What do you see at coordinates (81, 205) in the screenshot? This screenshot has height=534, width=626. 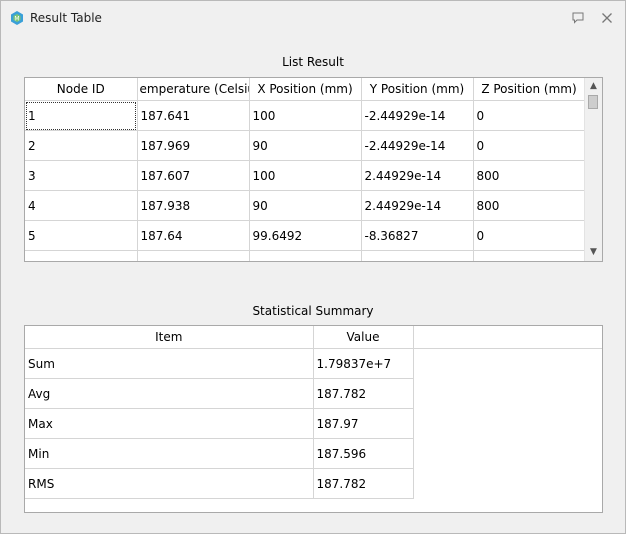 I see `cell: 4` at bounding box center [81, 205].